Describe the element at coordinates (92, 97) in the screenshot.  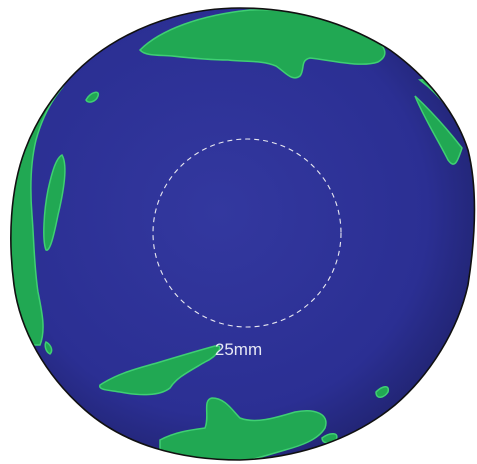
I see `landmass-islet` at that location.